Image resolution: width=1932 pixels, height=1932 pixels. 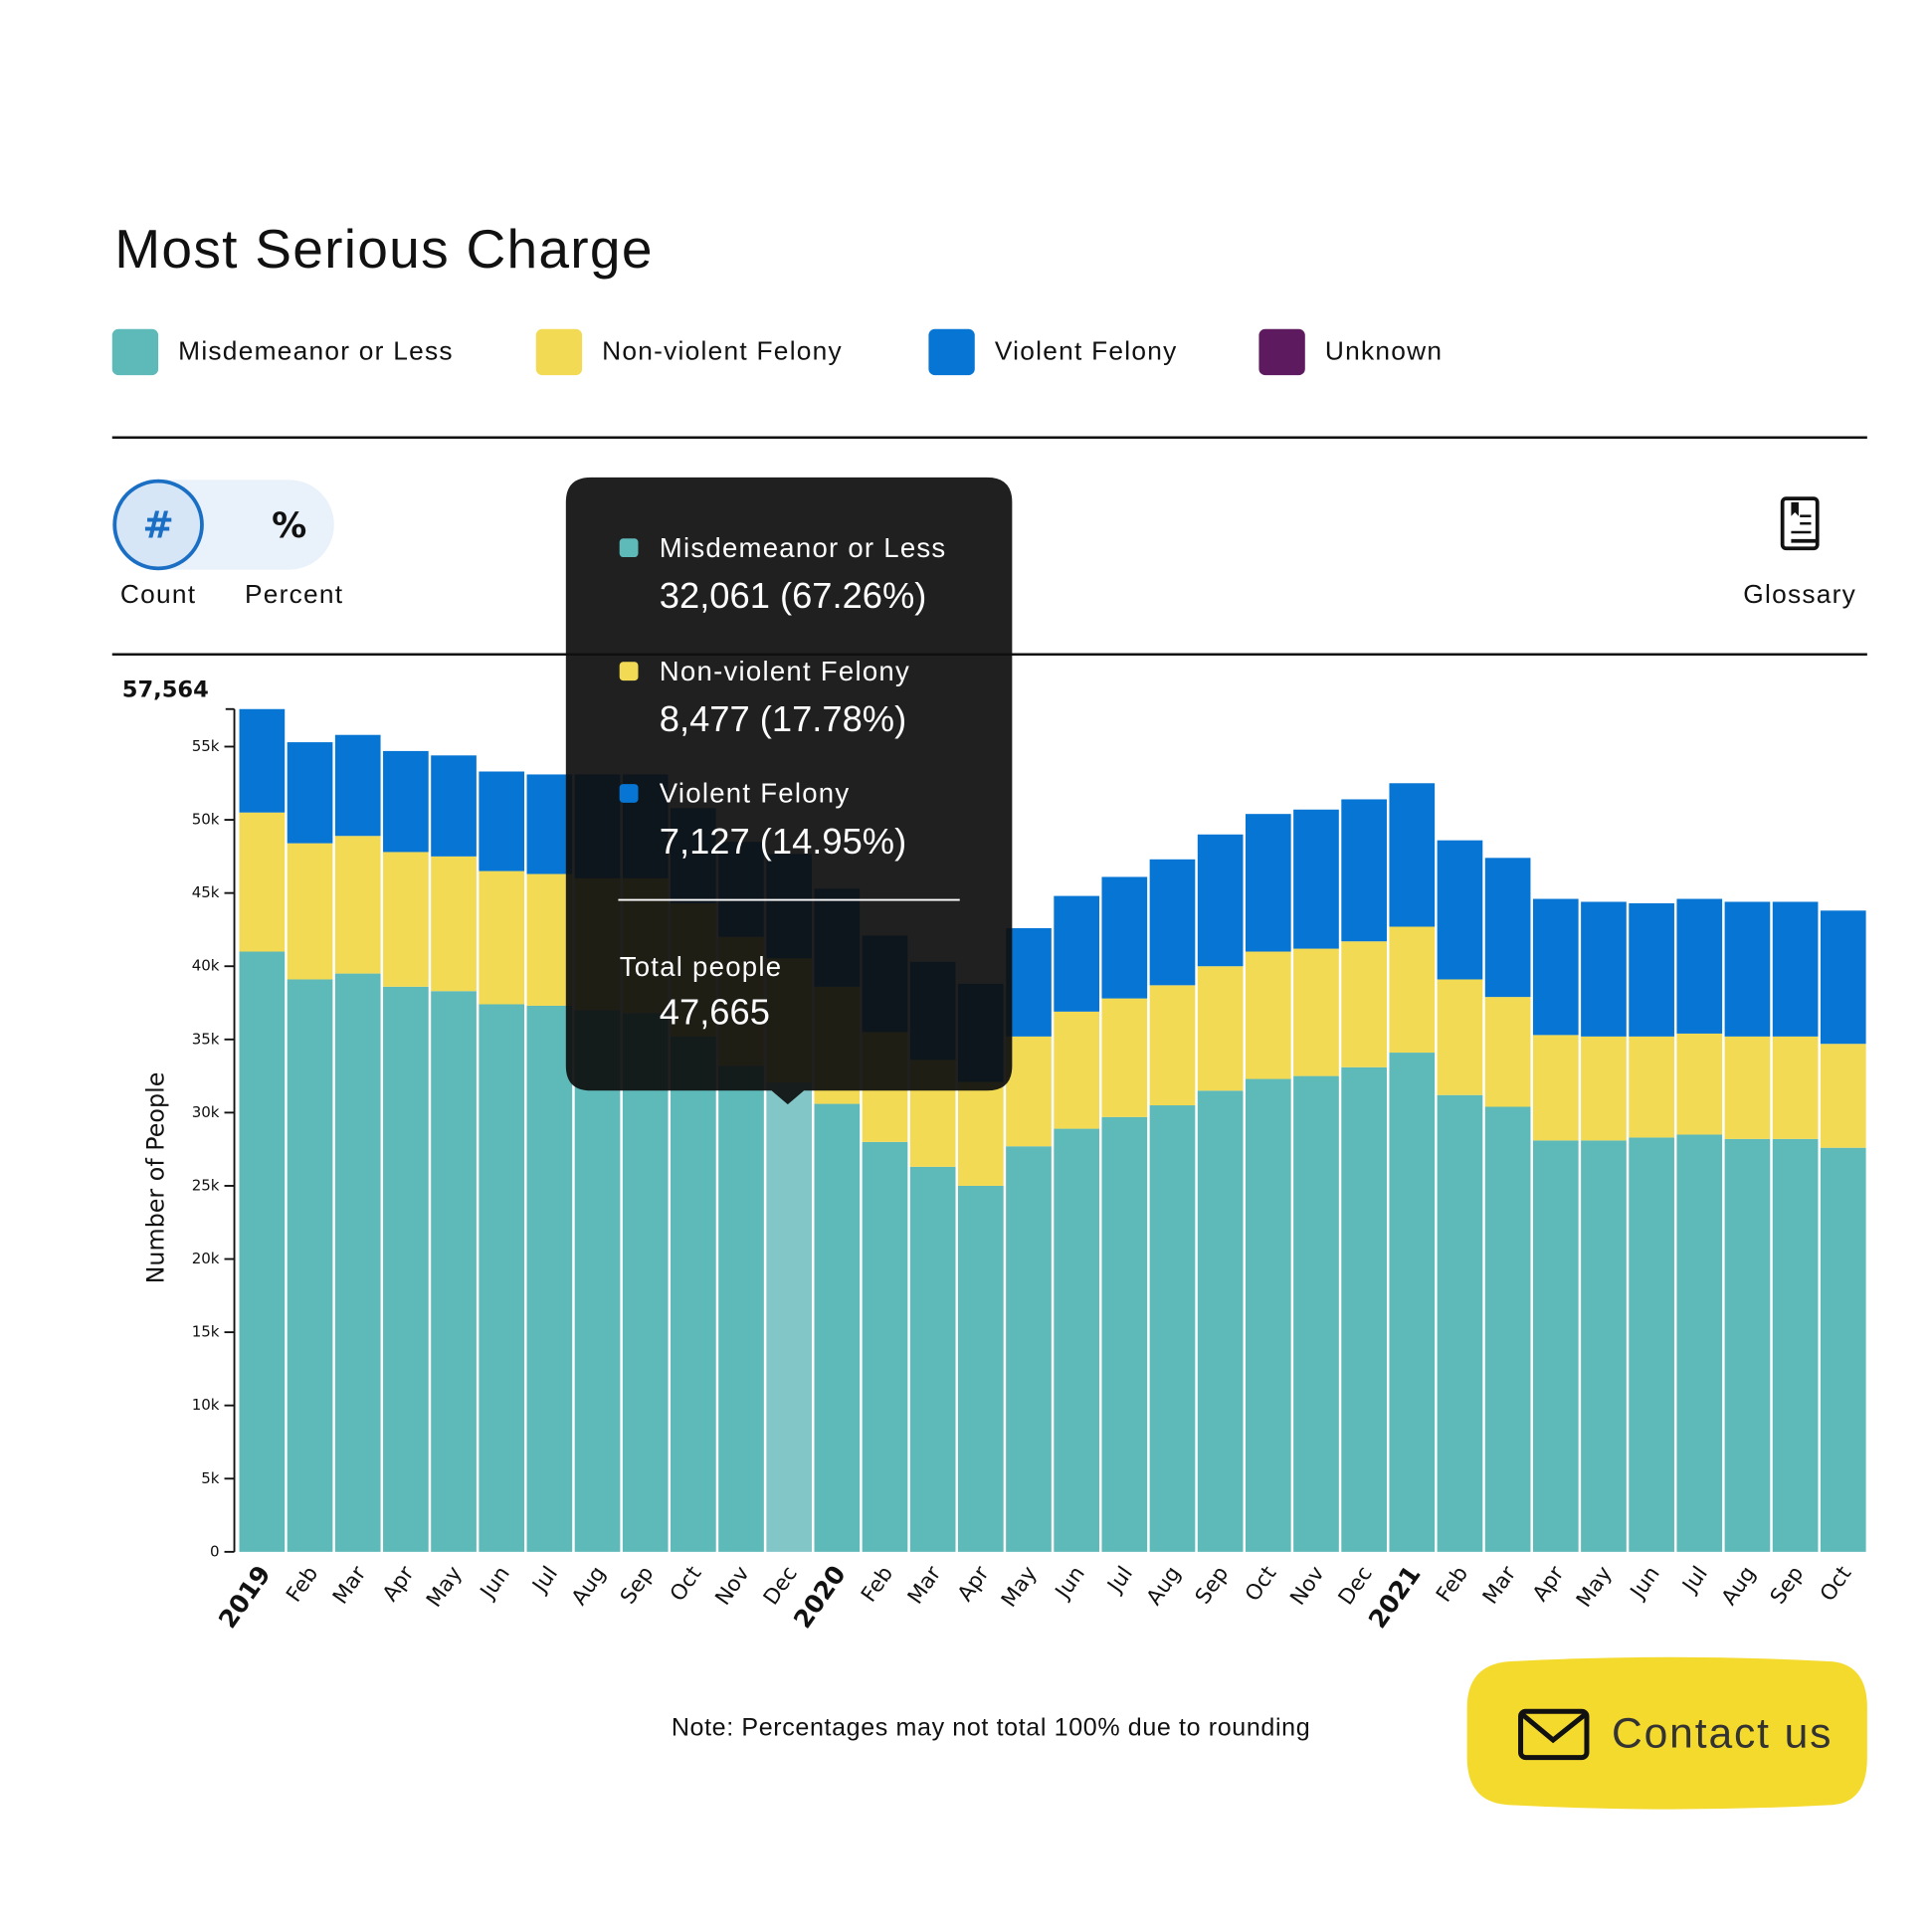 What do you see at coordinates (289, 525) in the screenshot?
I see `percent-symbol: %` at bounding box center [289, 525].